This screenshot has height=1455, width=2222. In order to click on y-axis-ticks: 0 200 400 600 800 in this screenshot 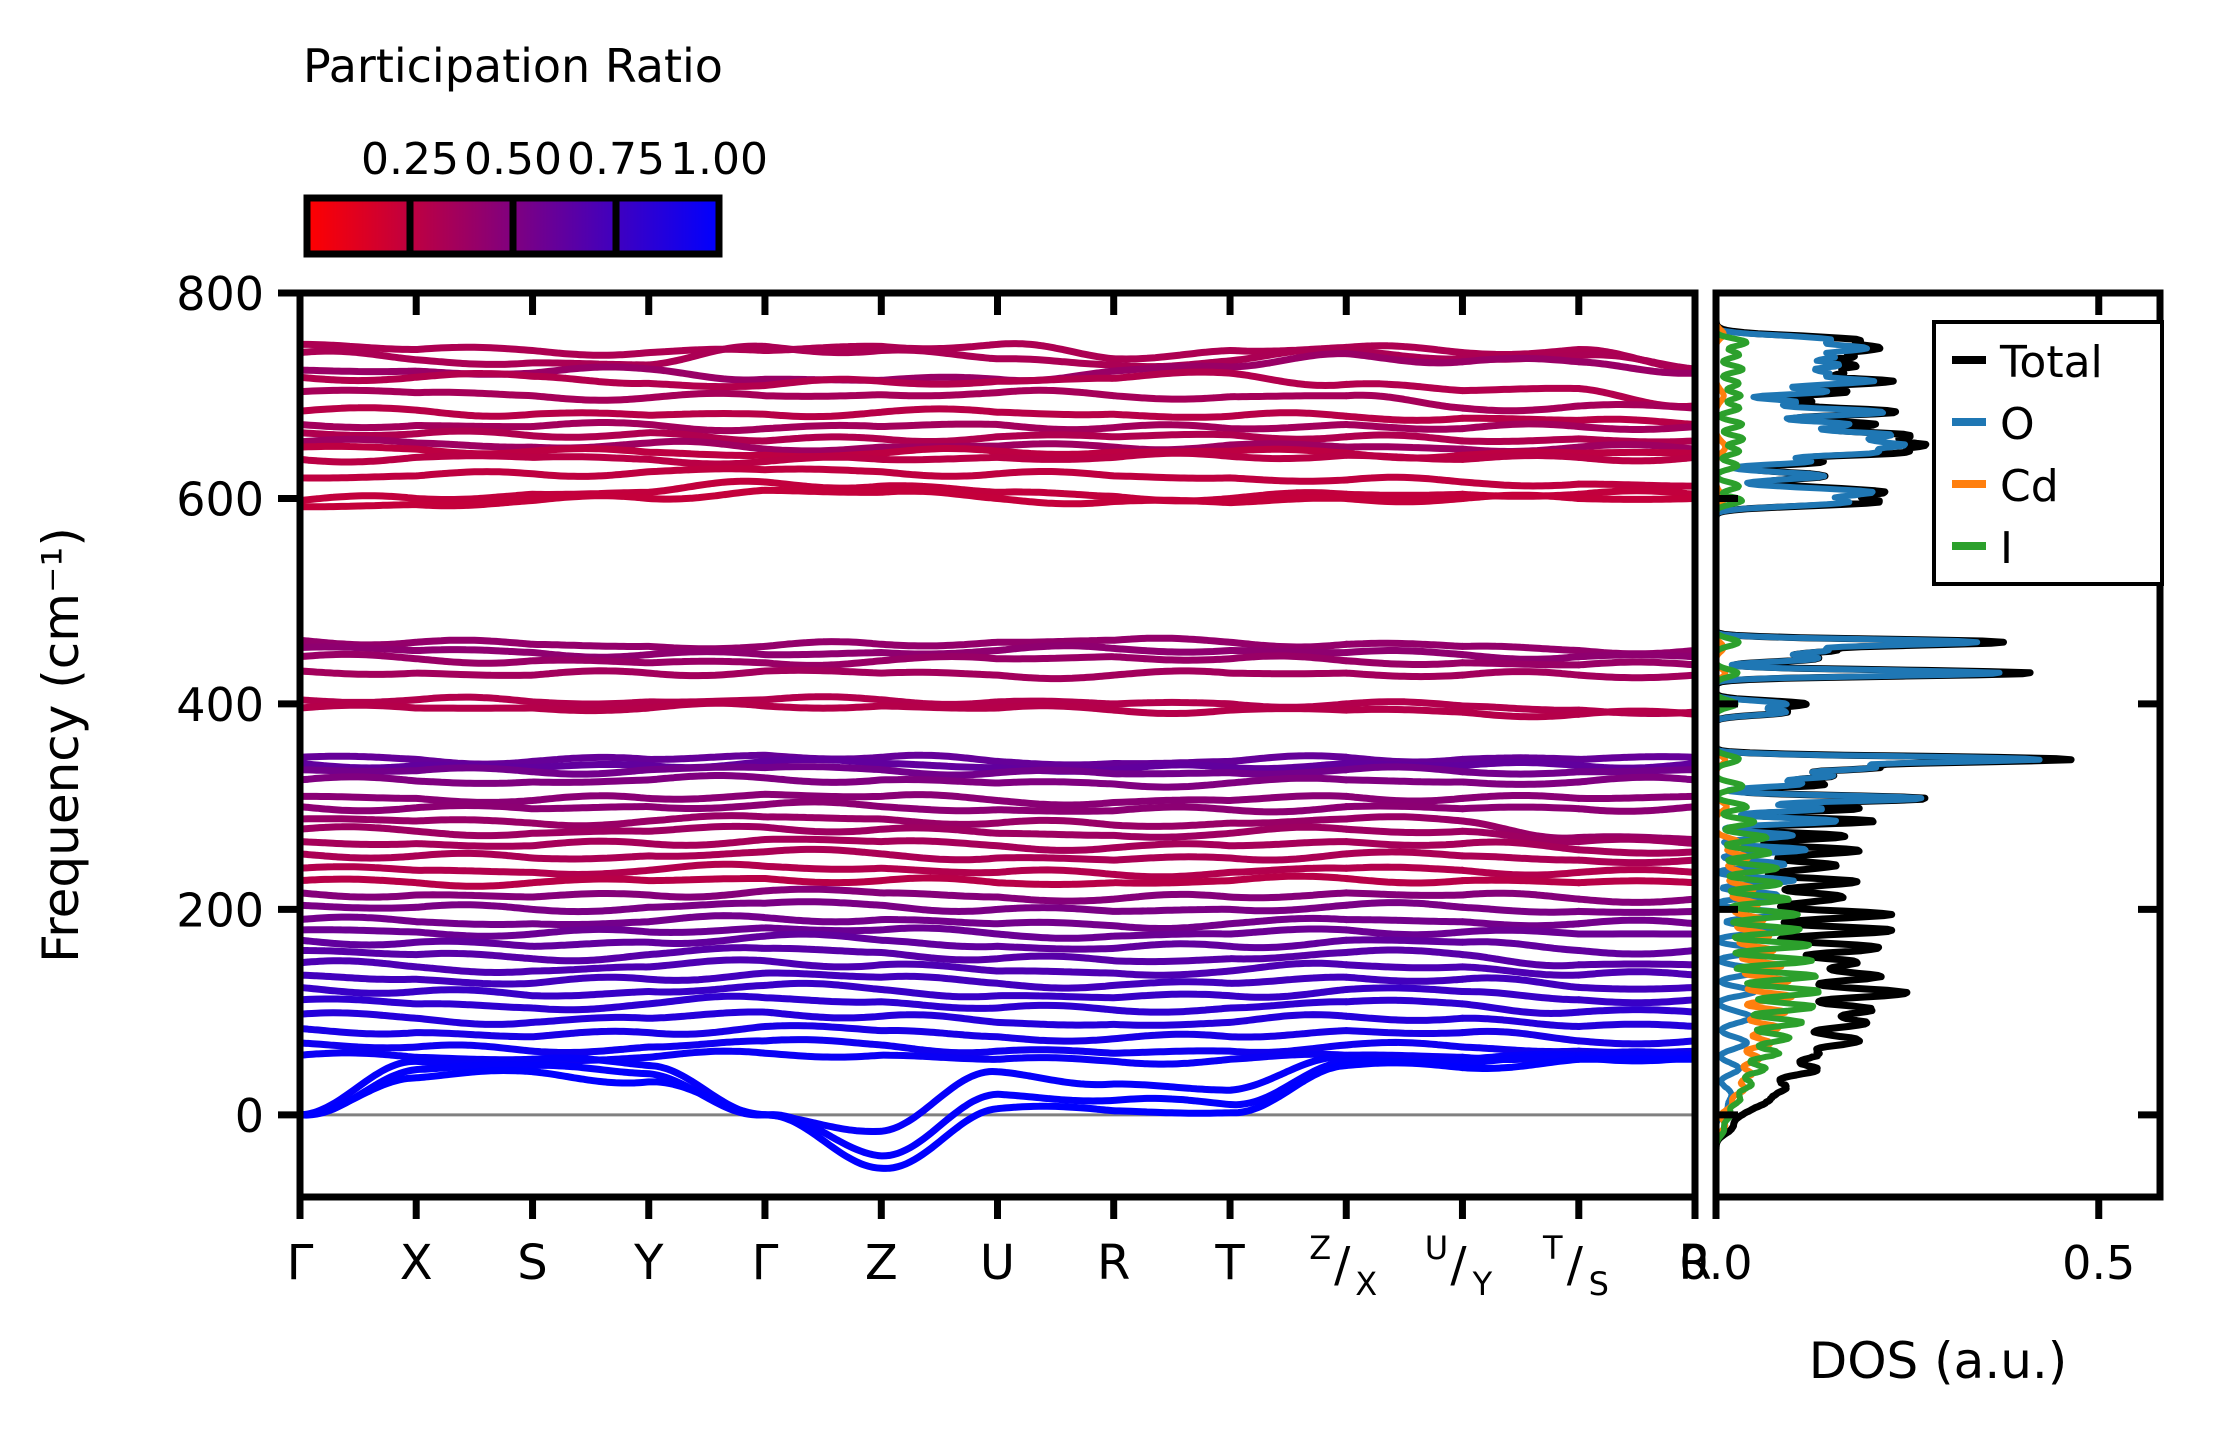, I will do `click(238, 705)`.